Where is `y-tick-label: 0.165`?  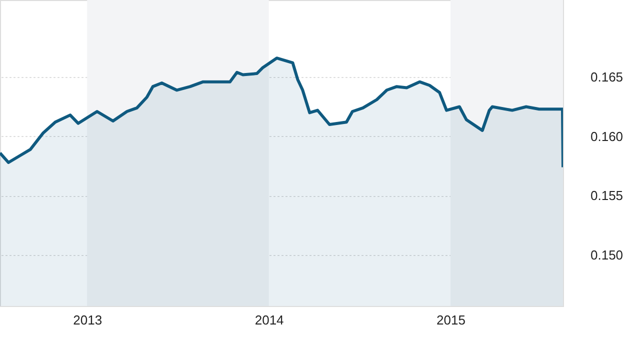
y-tick-label: 0.165 is located at coordinates (607, 77).